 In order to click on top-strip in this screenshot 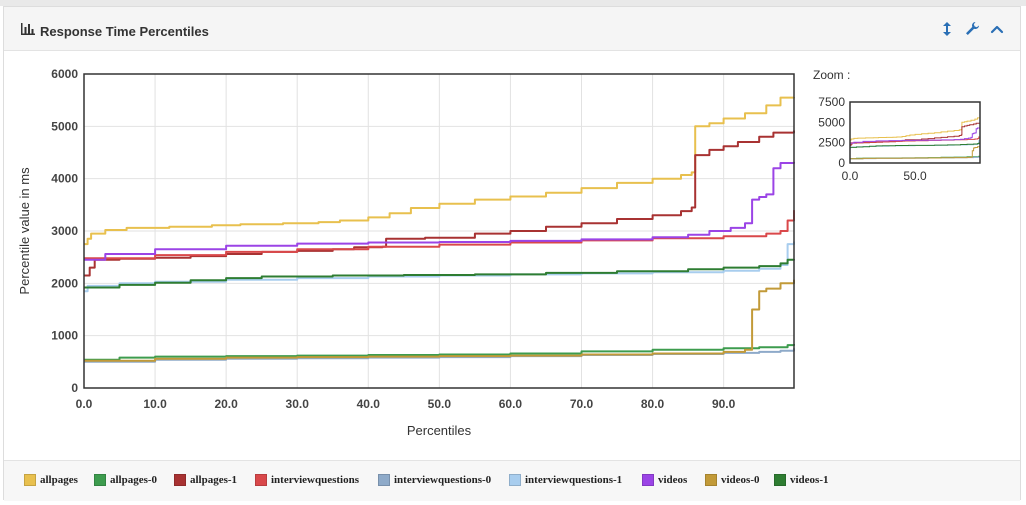, I will do `click(513, 3)`.